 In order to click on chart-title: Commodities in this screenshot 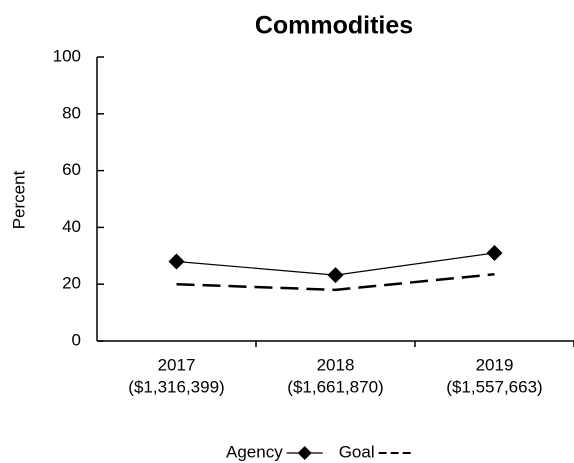, I will do `click(334, 26)`.